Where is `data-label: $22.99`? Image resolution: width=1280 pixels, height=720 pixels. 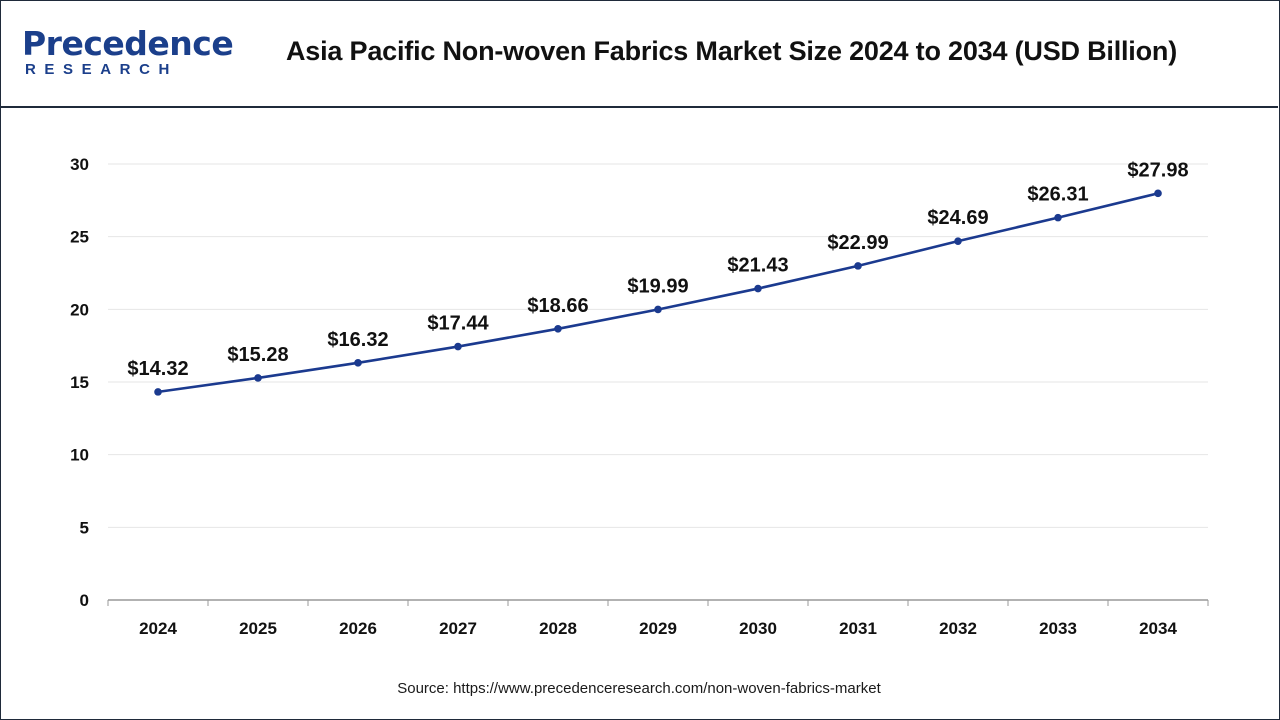 data-label: $22.99 is located at coordinates (857, 243).